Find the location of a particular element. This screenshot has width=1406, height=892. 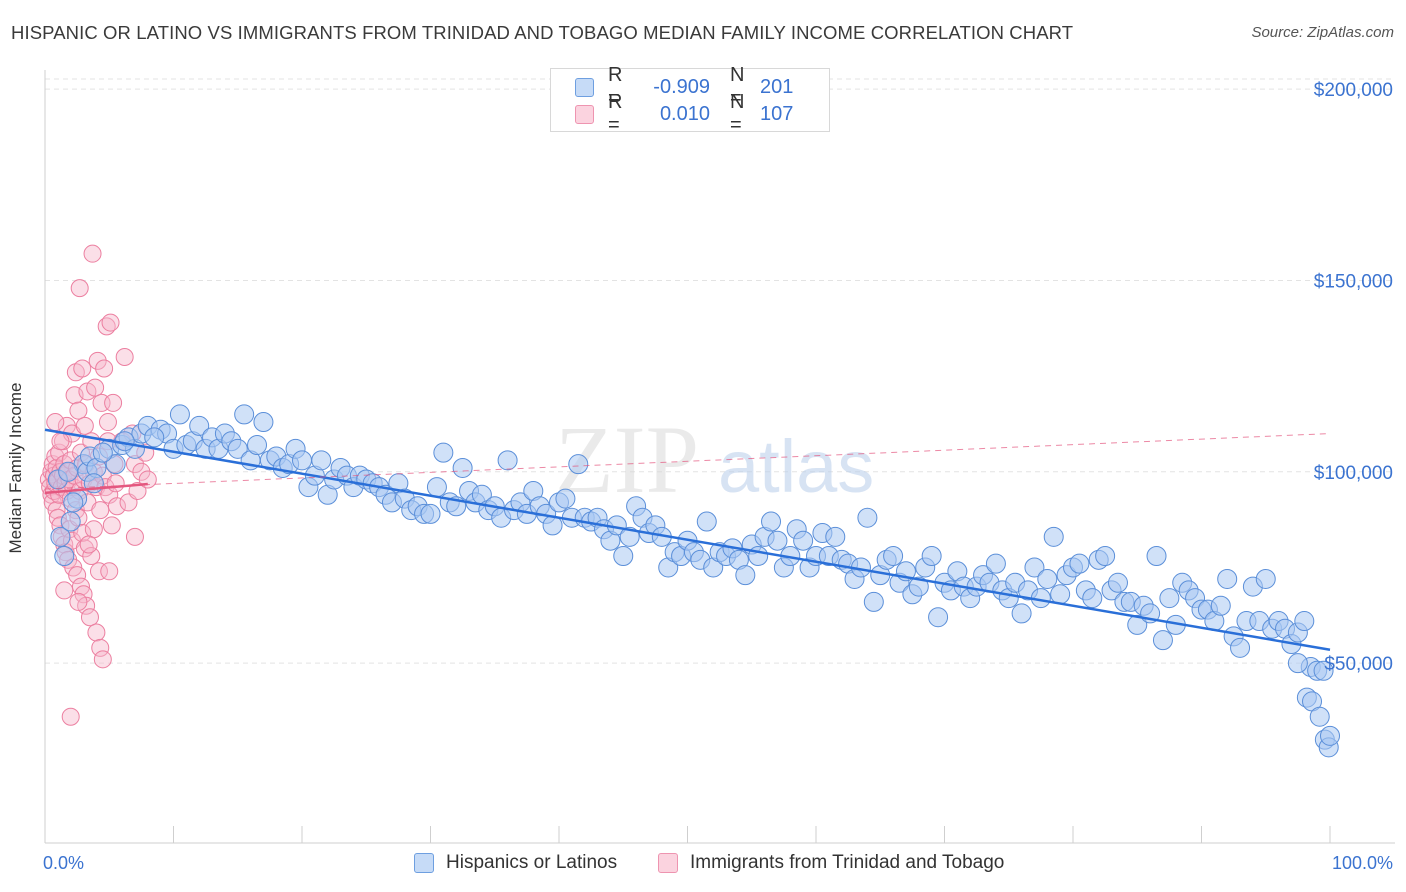

legend-item-trinidad: Immigrants from Trinidad and Tobago is located at coordinates (831, 863).